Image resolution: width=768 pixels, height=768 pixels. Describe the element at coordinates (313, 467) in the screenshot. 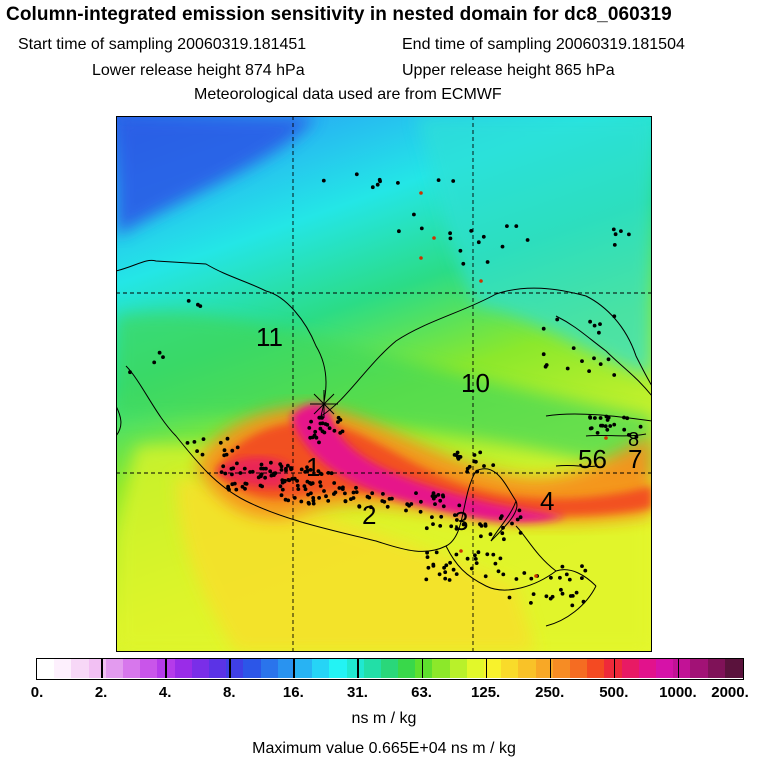

I see `cluster-label-1: 1` at that location.